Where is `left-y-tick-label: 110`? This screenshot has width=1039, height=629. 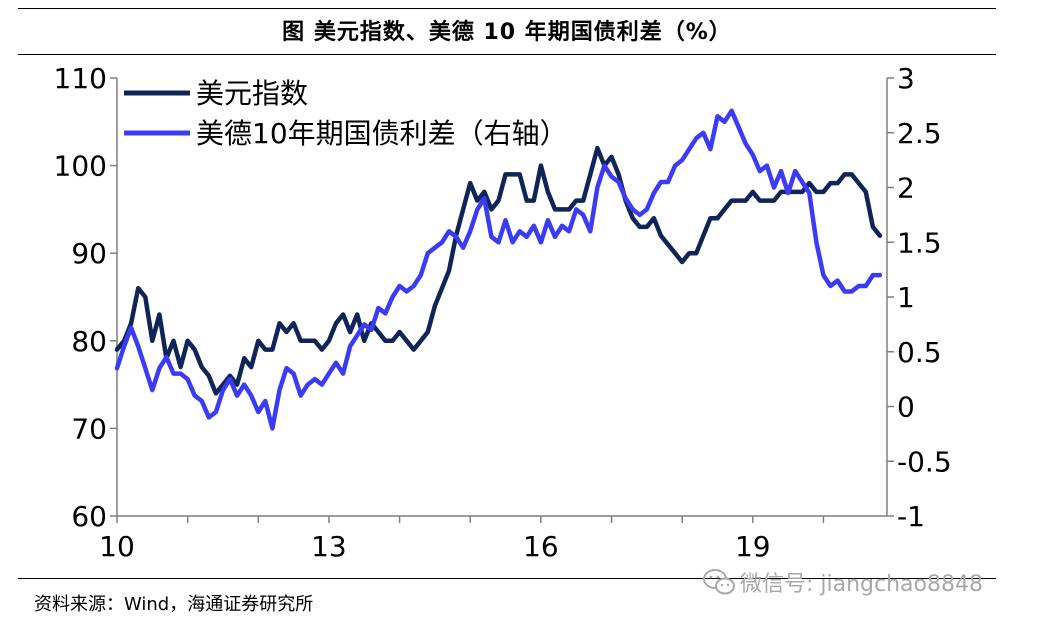
left-y-tick-label: 110 is located at coordinates (80, 78).